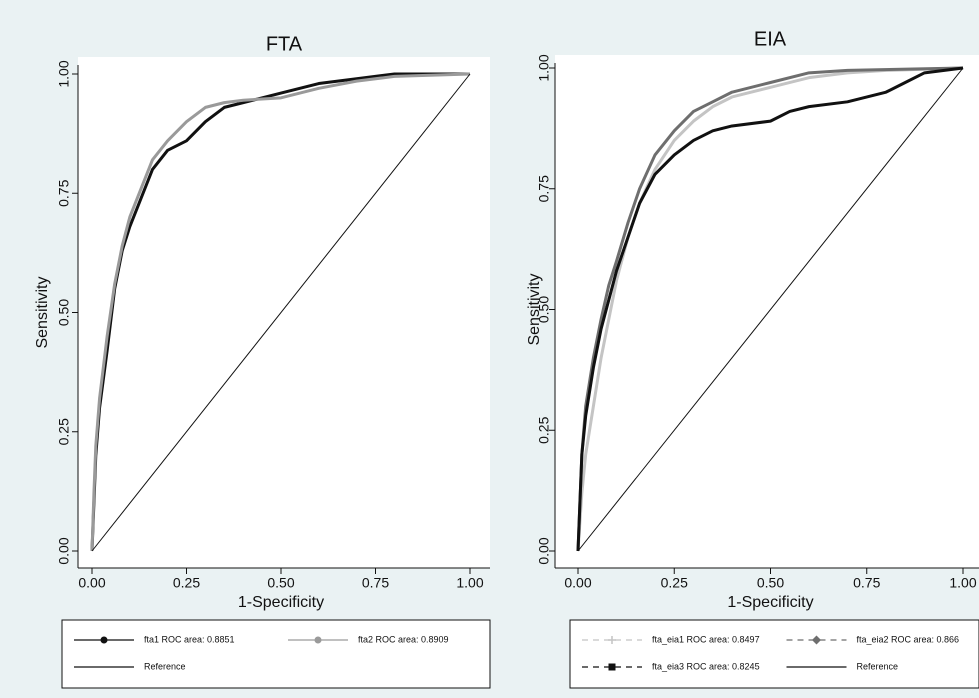 The height and width of the screenshot is (698, 979). What do you see at coordinates (706, 666) in the screenshot?
I see `legend-label: fta_eia3 ROC area: 0.8245` at bounding box center [706, 666].